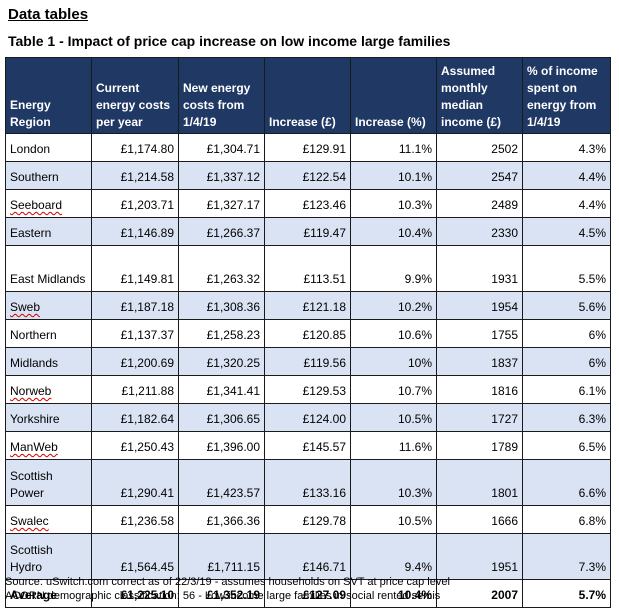 This screenshot has height=608, width=619. What do you see at coordinates (29, 521) in the screenshot?
I see `region-name: Swalec` at bounding box center [29, 521].